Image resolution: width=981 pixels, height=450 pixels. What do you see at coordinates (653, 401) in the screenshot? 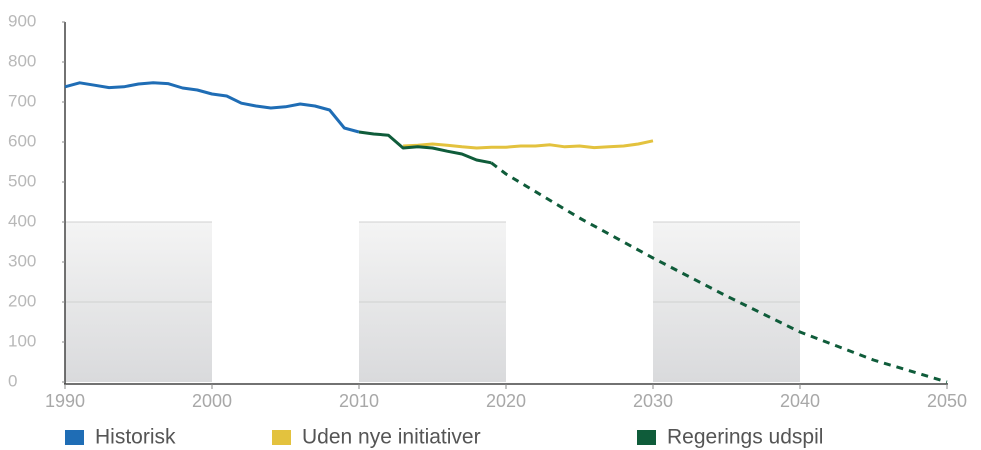
I see `x-tick-label: 2030` at bounding box center [653, 401].